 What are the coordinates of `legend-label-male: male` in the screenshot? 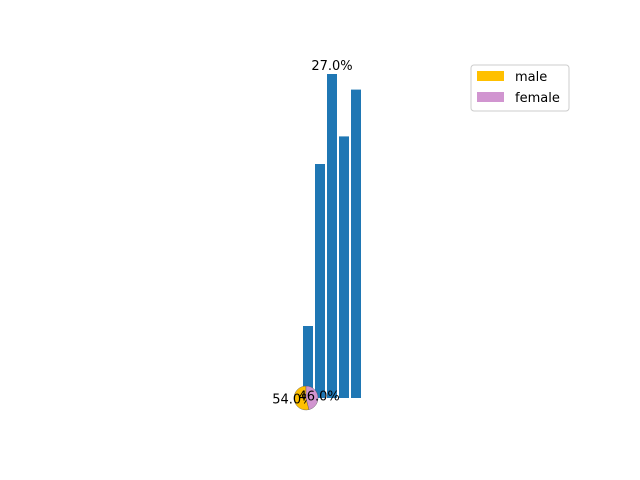 It's located at (531, 77).